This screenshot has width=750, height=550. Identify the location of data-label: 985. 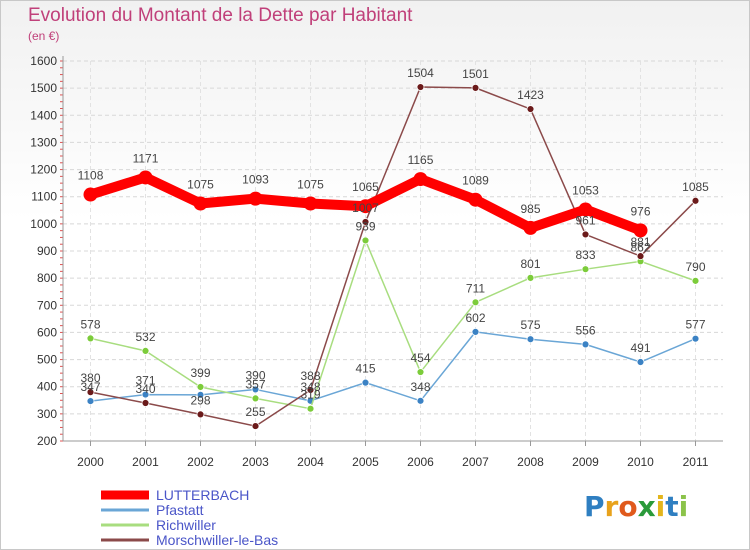
(530, 209).